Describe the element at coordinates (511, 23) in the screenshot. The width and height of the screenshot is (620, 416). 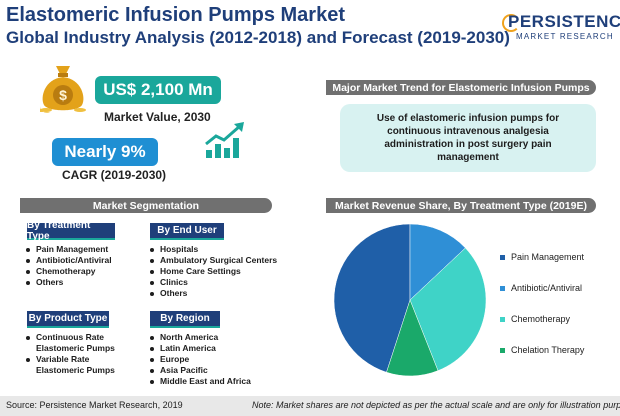
I see `logo-swoosh-icon` at that location.